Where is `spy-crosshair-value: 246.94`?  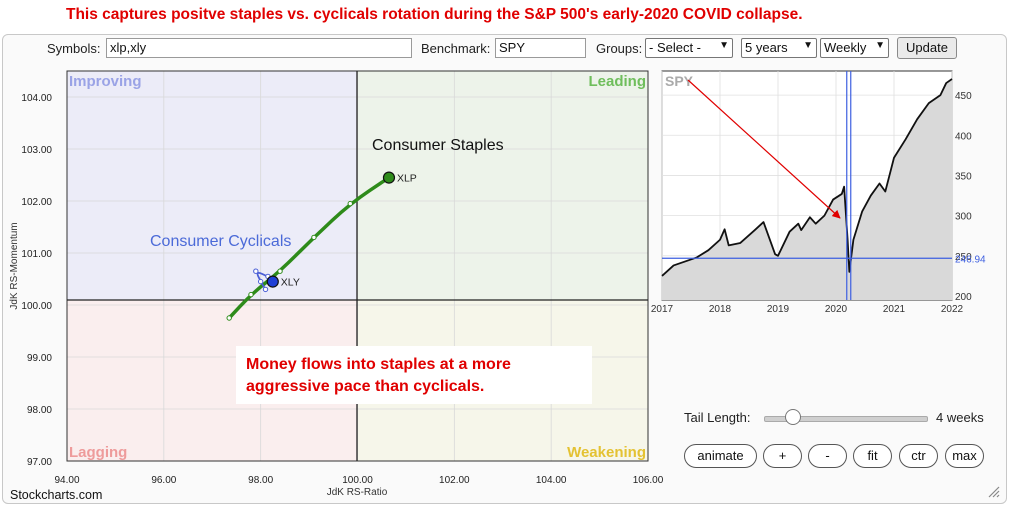
spy-crosshair-value: 246.94 is located at coordinates (970, 259).